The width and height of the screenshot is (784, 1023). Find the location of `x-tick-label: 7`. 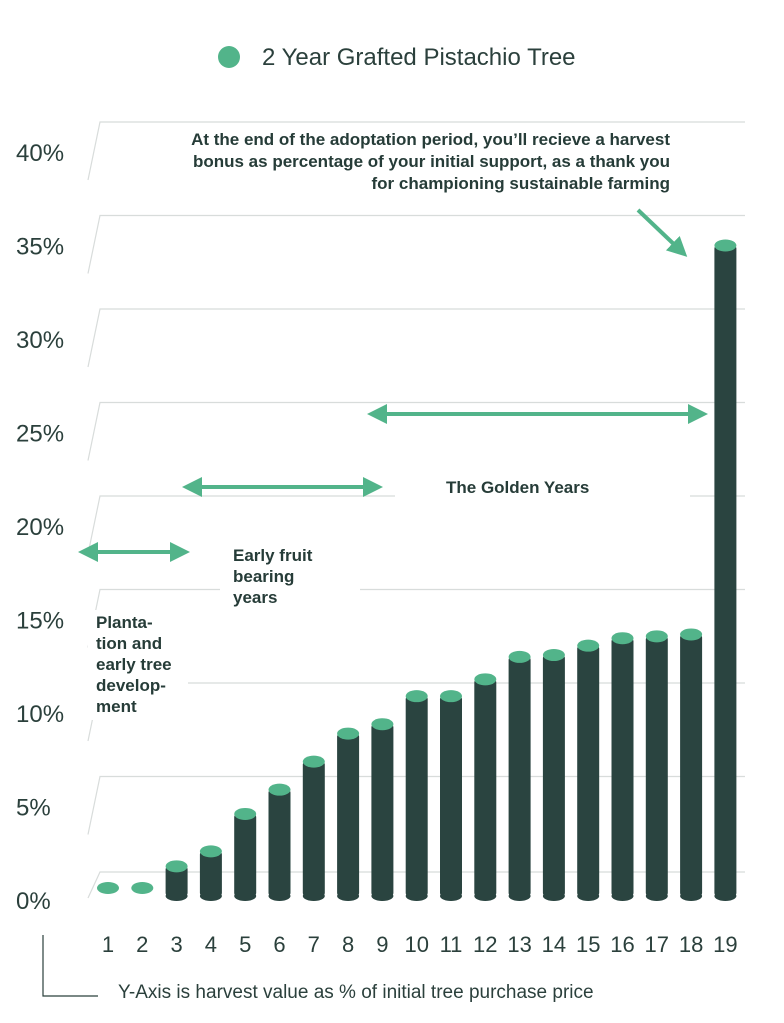

x-tick-label: 7 is located at coordinates (314, 944).